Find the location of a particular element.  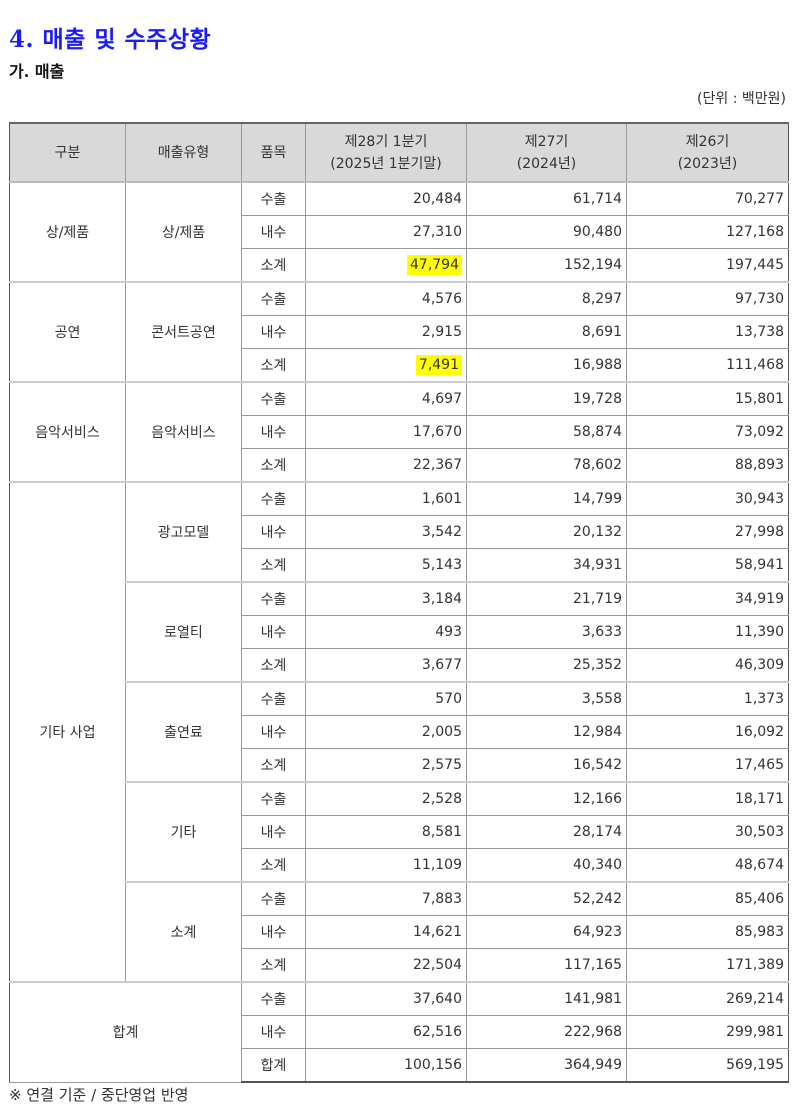

value-cell-y2024: 52,242 is located at coordinates (546, 898).